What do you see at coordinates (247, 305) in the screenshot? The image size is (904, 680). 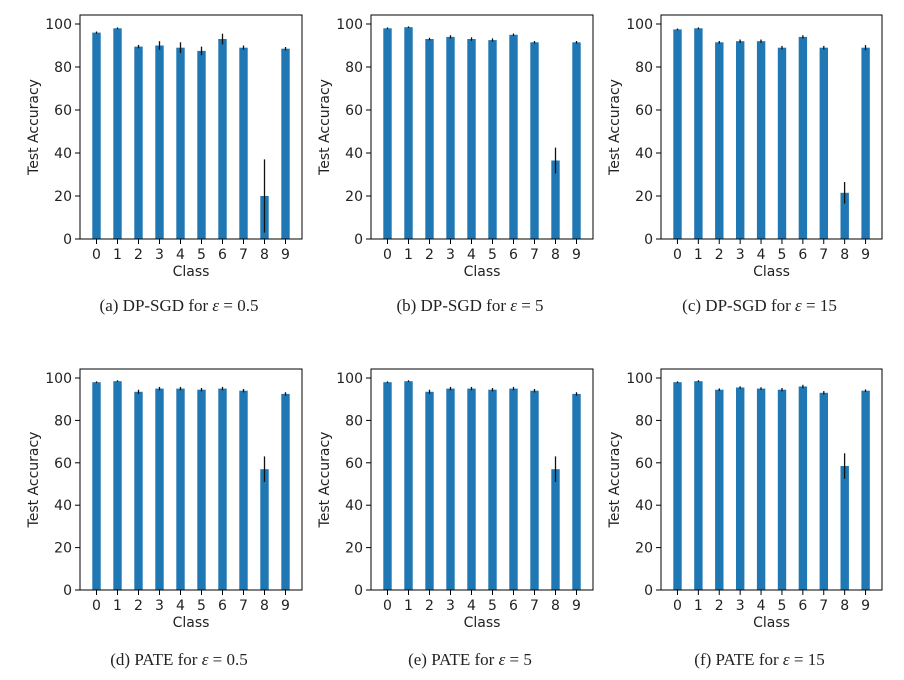 I see `caption-epsilon-value: 0.5` at bounding box center [247, 305].